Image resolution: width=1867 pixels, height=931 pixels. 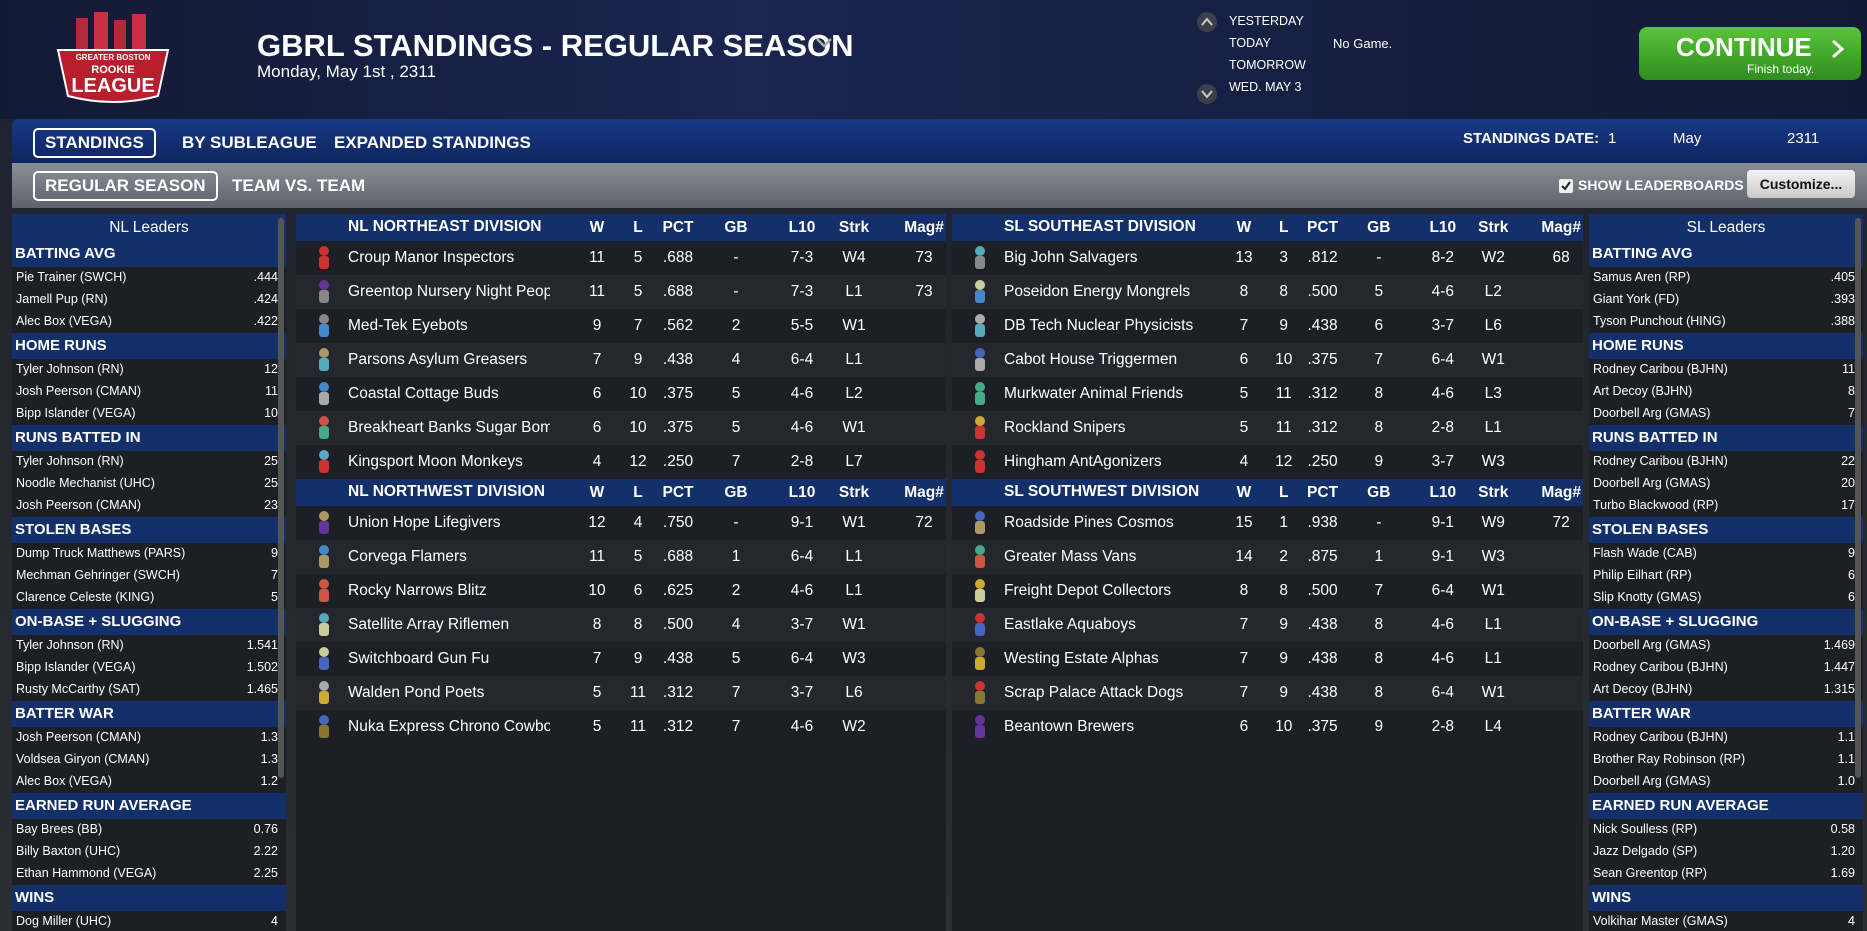 I want to click on team-row: Hingham AntAgonizers 4 12 .250 9 3-7 W3, so click(x=1267, y=462).